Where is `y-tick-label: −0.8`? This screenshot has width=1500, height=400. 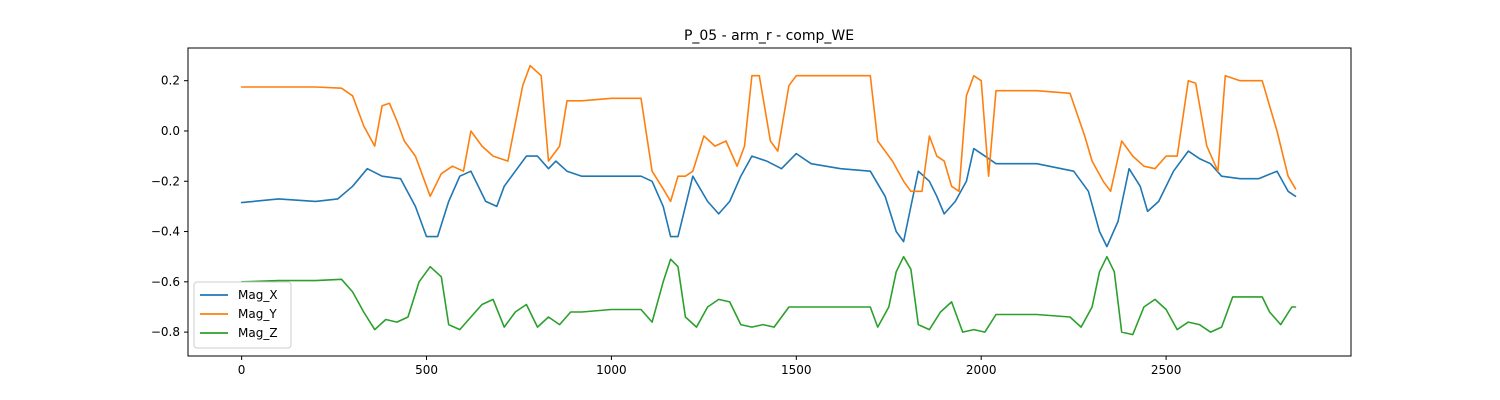 y-tick-label: −0.8 is located at coordinates (165, 332).